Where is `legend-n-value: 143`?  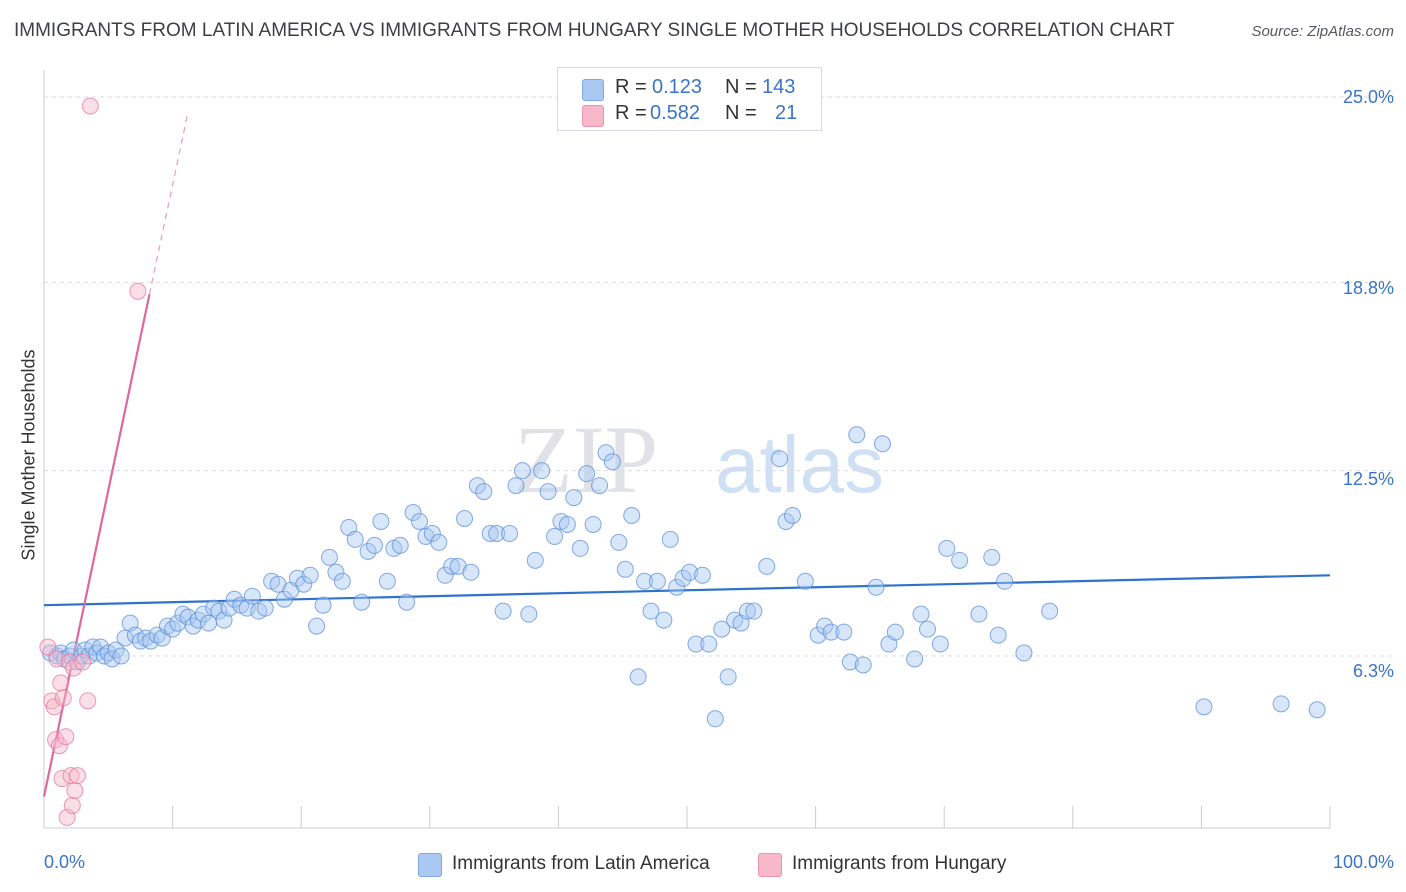 legend-n-value: 143 is located at coordinates (779, 87).